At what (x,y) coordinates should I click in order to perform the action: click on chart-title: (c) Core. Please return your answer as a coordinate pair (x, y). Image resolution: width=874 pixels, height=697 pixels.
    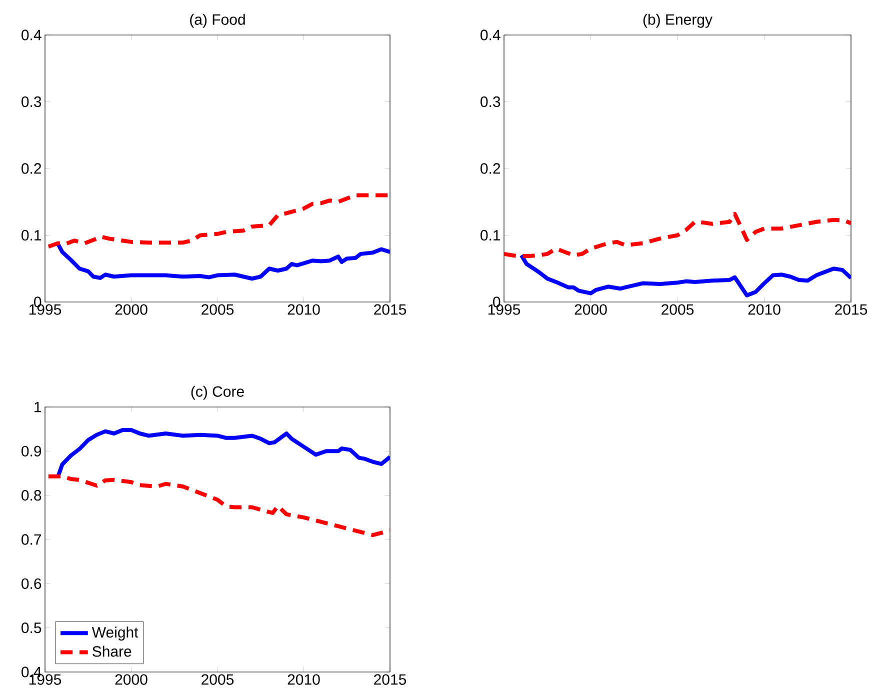
    Looking at the image, I should click on (217, 393).